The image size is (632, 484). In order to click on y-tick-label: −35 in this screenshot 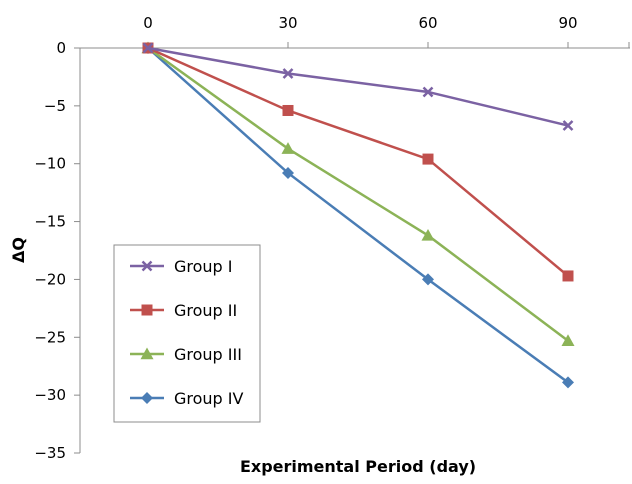, I will do `click(50, 453)`.